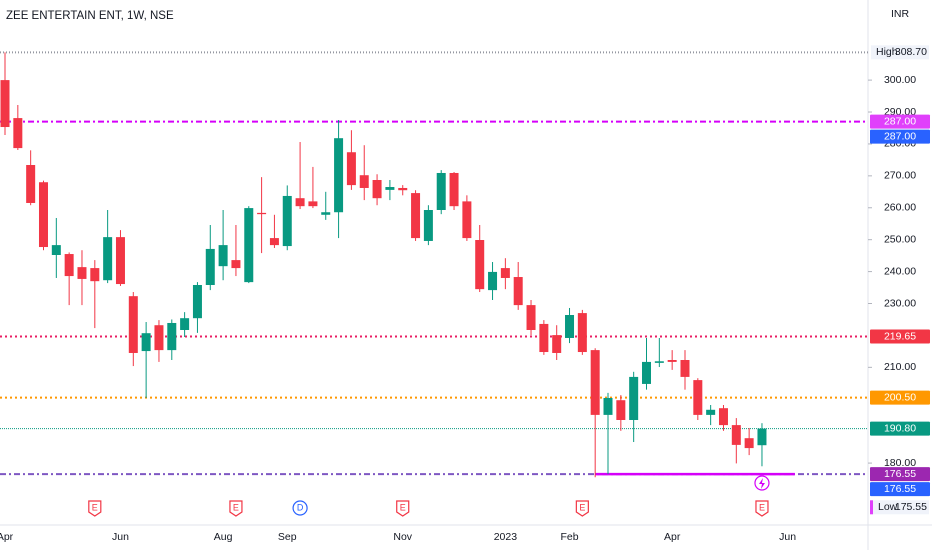 This screenshot has width=932, height=550. I want to click on low-marker, so click(871, 507).